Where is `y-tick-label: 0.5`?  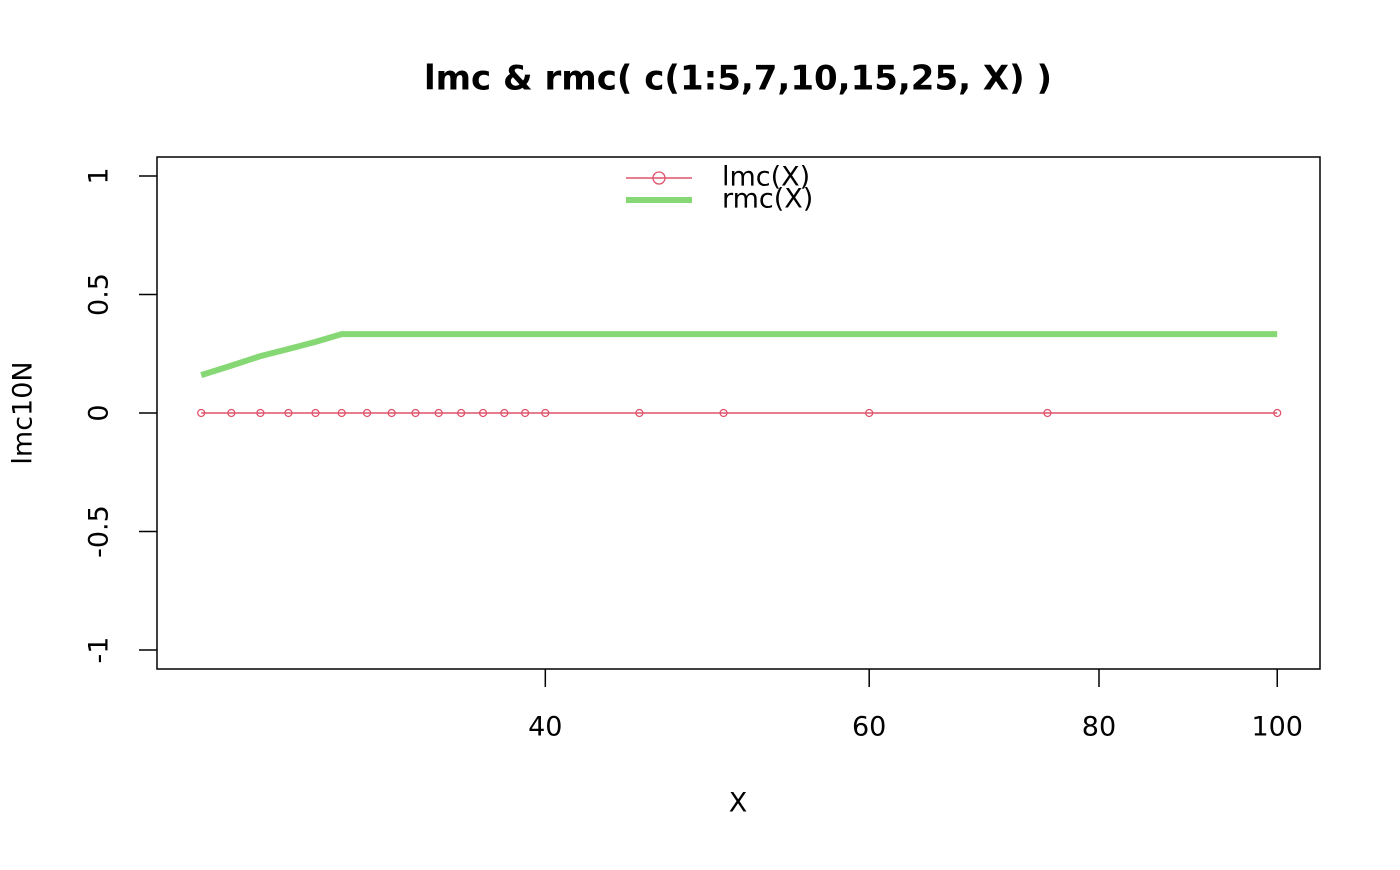 y-tick-label: 0.5 is located at coordinates (99, 294).